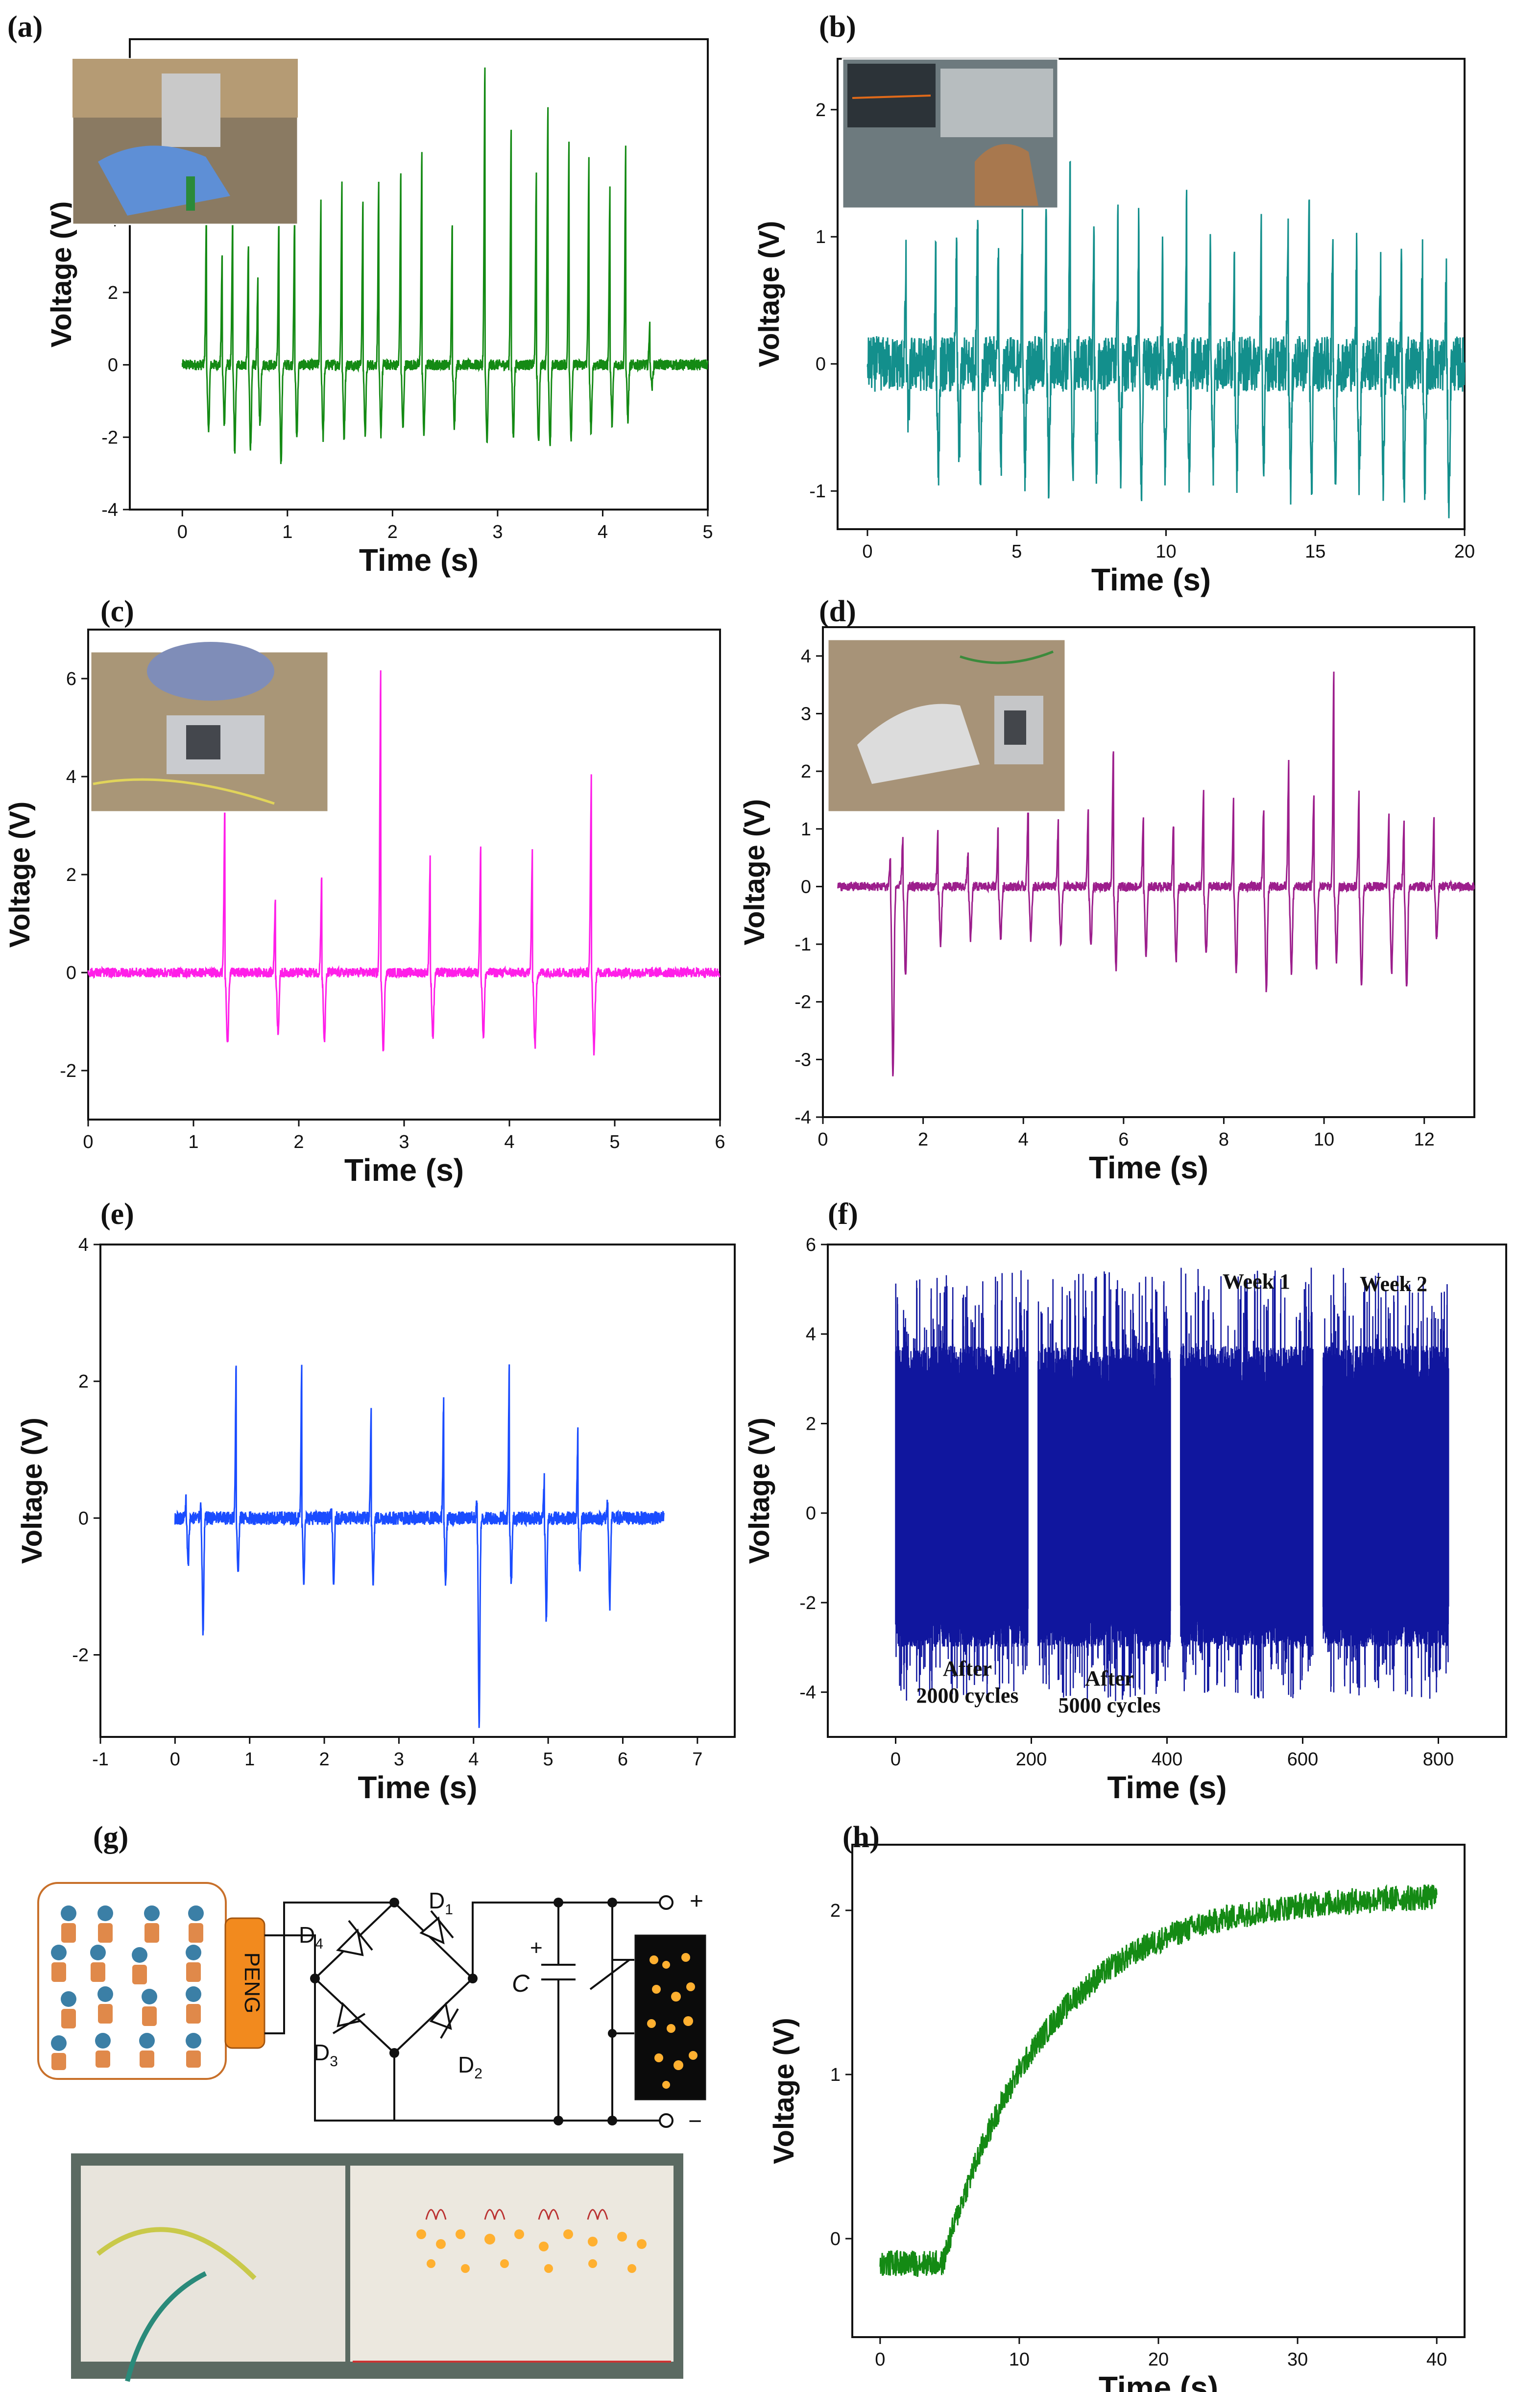 This screenshot has width=1540, height=2392. I want to click on y-tick-label-a: -4, so click(110, 510).